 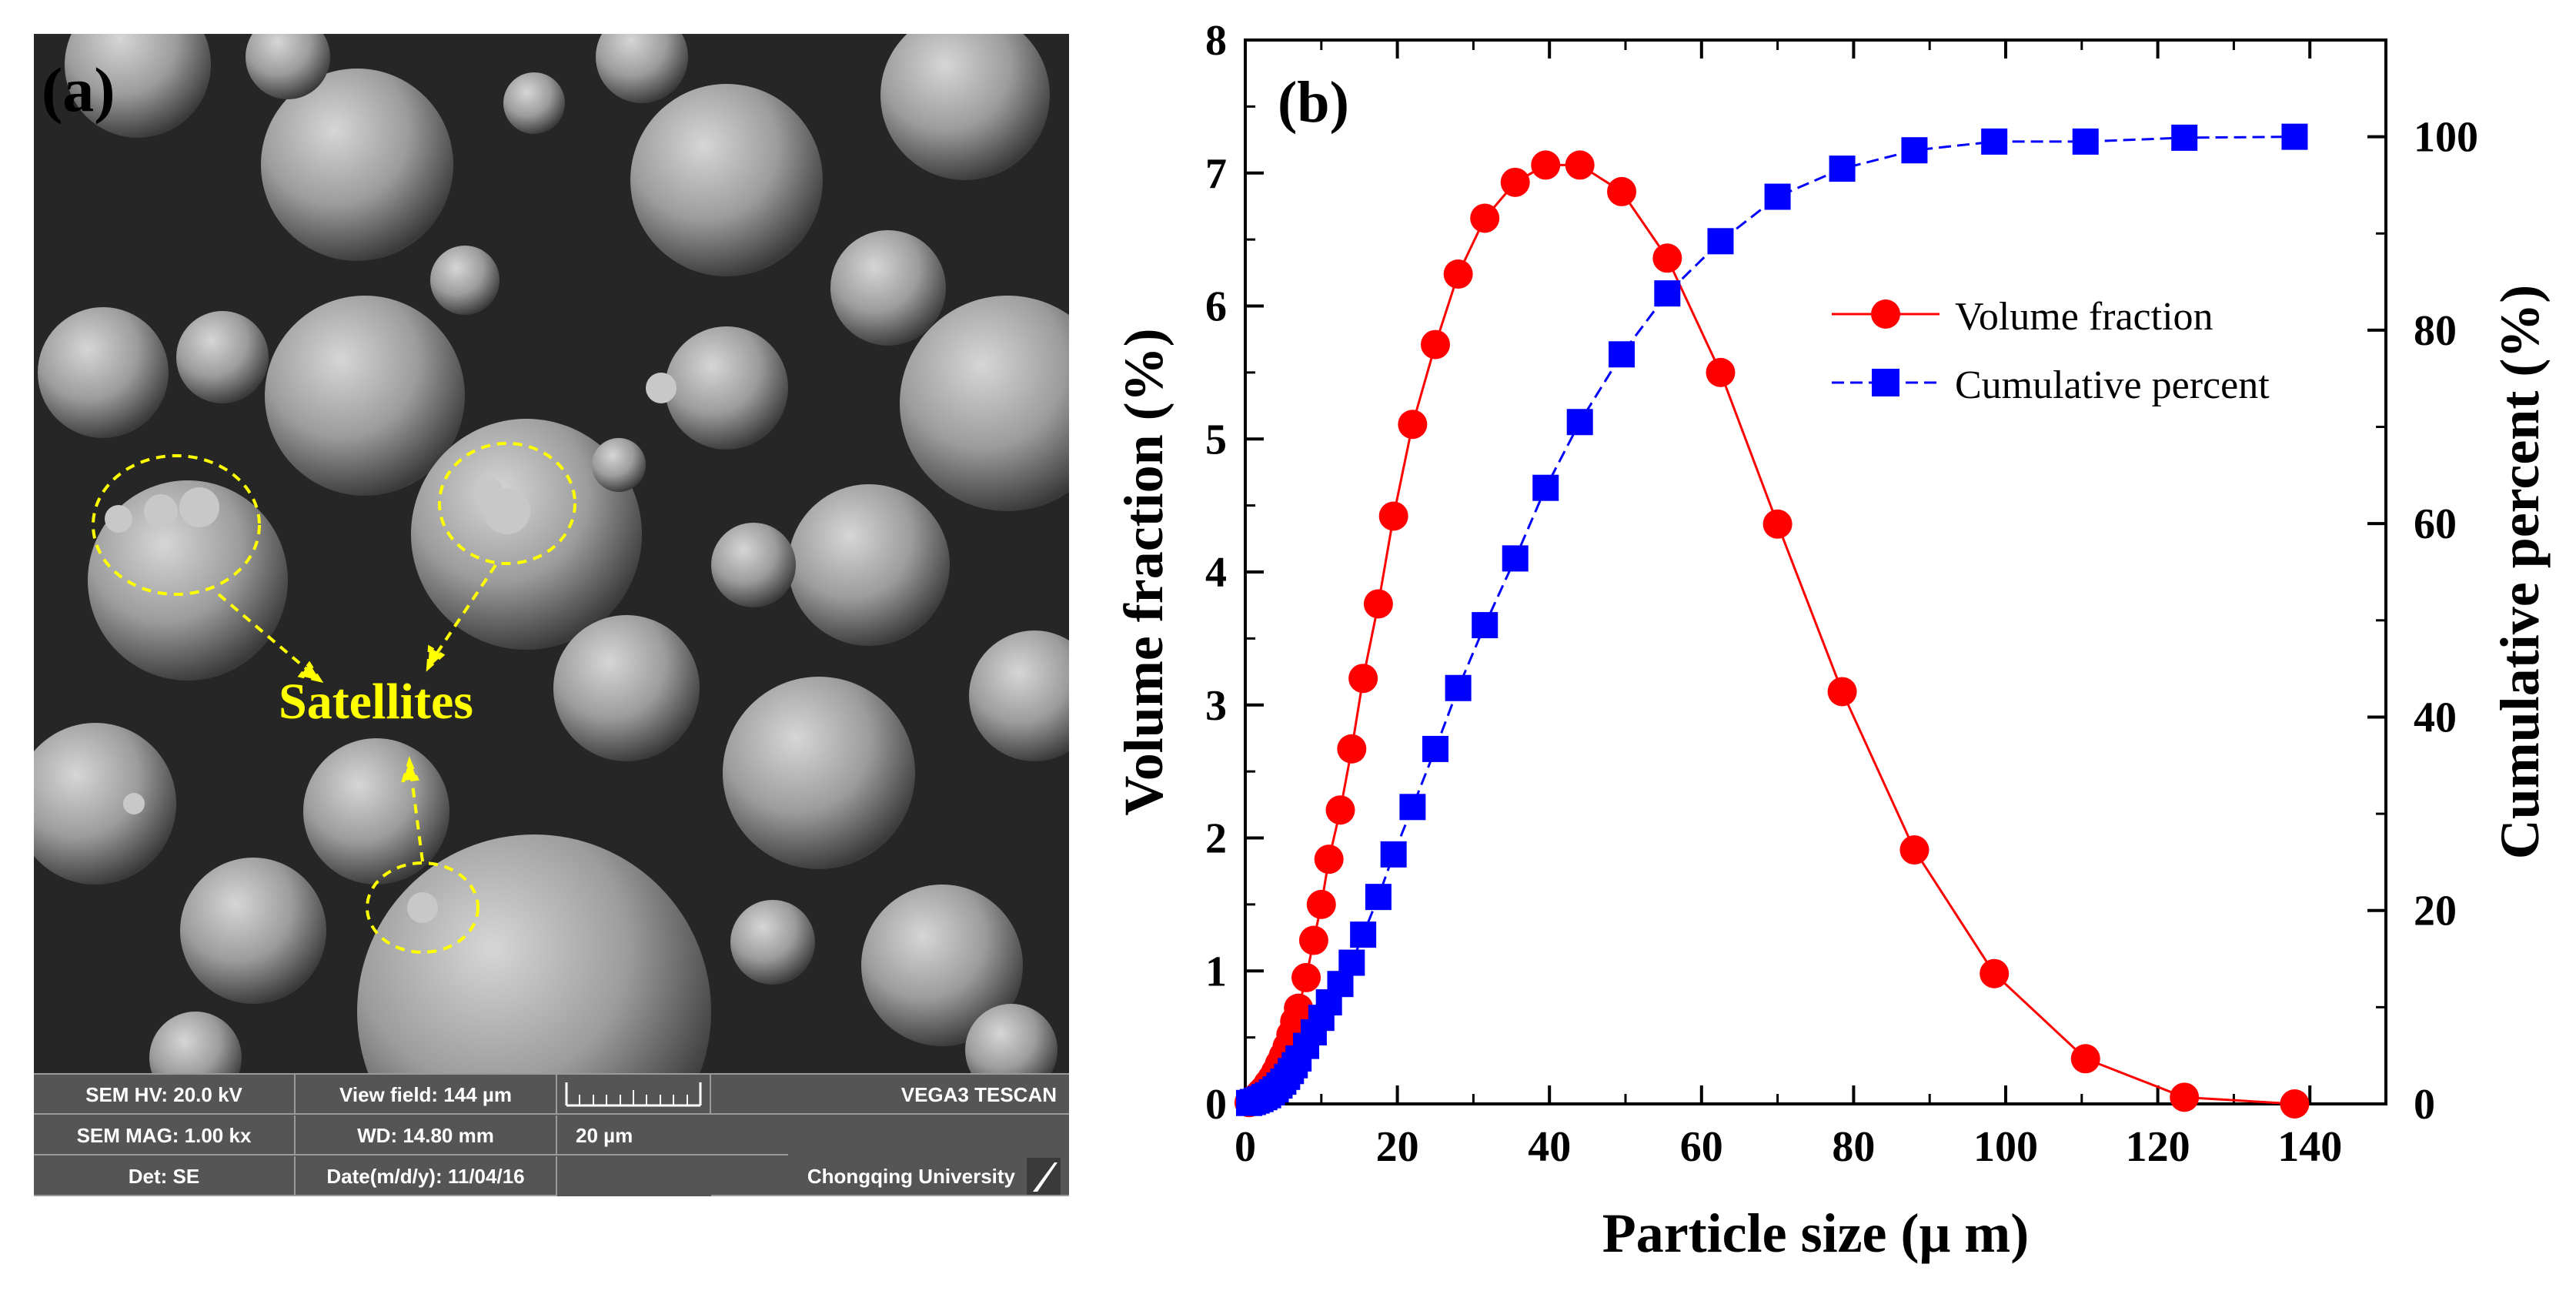 I want to click on x-tick-label: 140, so click(x=2309, y=1147).